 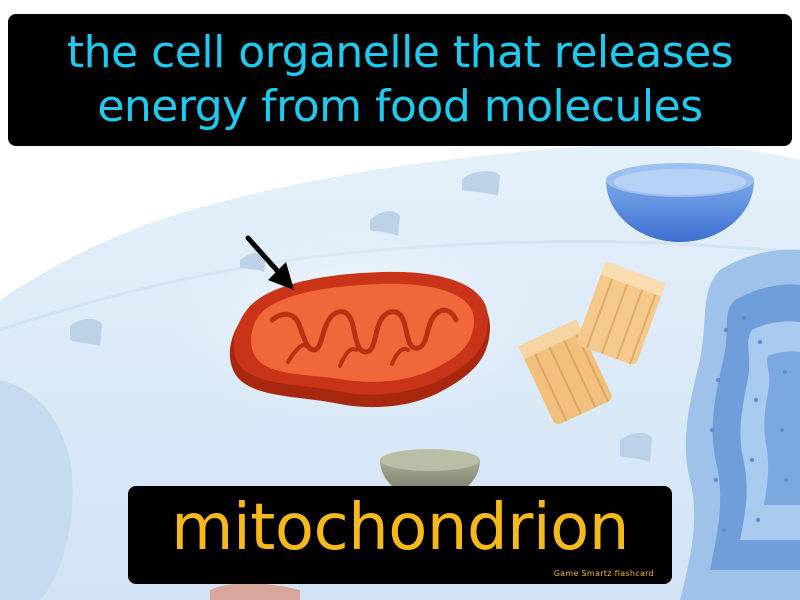 What do you see at coordinates (740, 424) in the screenshot?
I see `nucleus` at bounding box center [740, 424].